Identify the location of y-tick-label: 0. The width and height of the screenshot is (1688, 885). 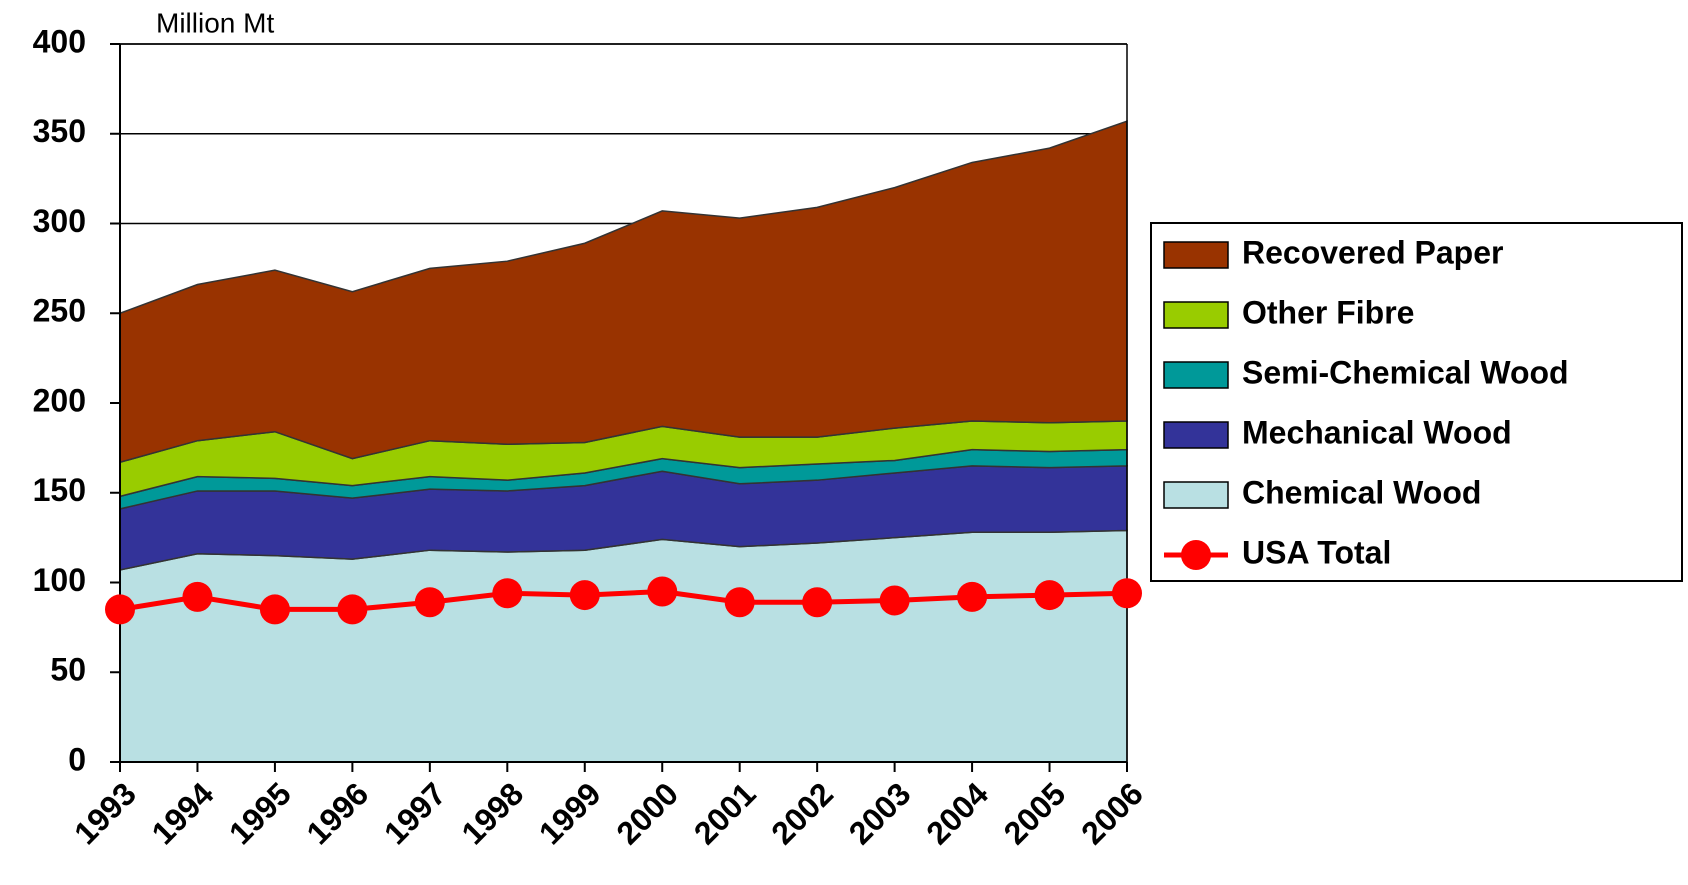
(77, 759).